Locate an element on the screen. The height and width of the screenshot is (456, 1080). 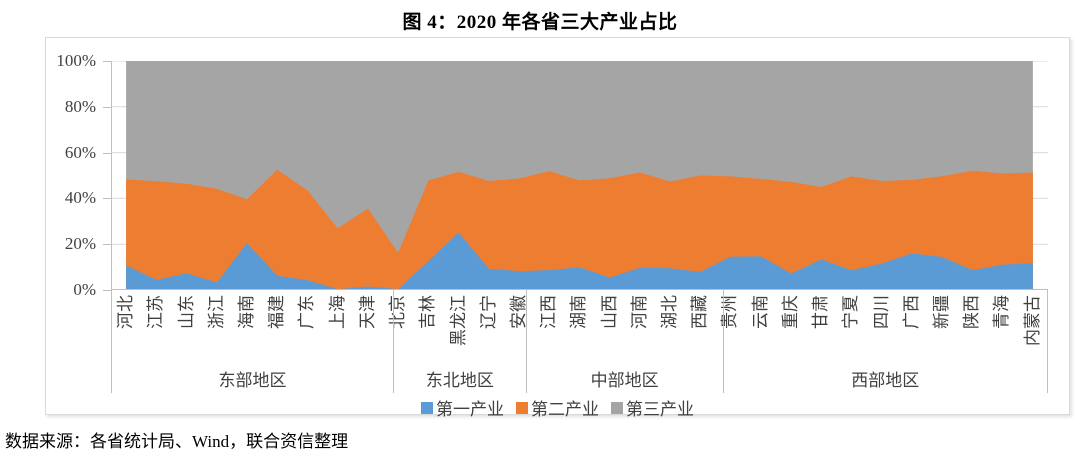
source-note: 数据来源：各省统计局、Wind，联合资信整理 is located at coordinates (177, 441).